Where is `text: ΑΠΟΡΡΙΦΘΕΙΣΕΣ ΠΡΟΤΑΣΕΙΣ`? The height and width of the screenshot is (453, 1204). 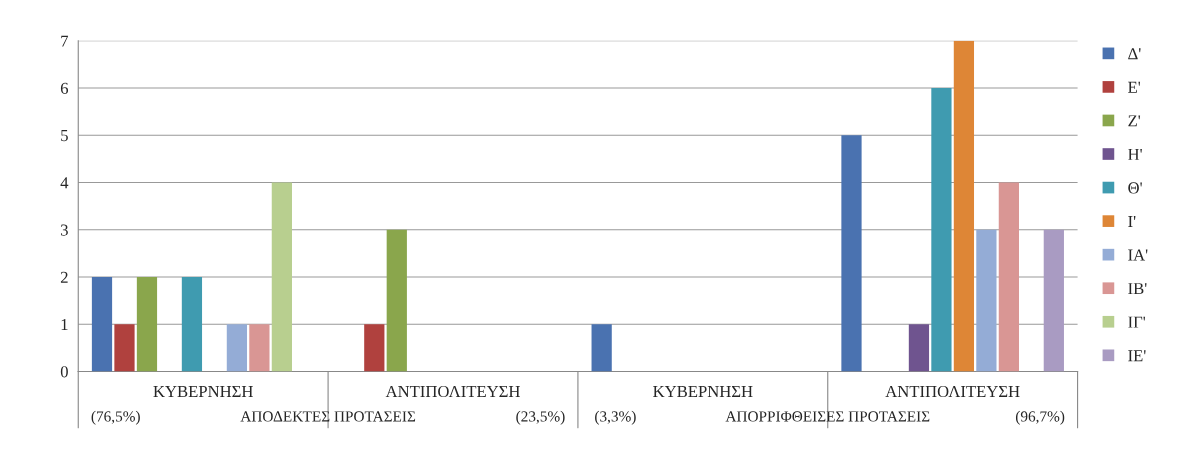 text: ΑΠΟΡΡΙΦΘΕΙΣΕΣ ΠΡΟΤΑΣΕΙΣ is located at coordinates (827, 416).